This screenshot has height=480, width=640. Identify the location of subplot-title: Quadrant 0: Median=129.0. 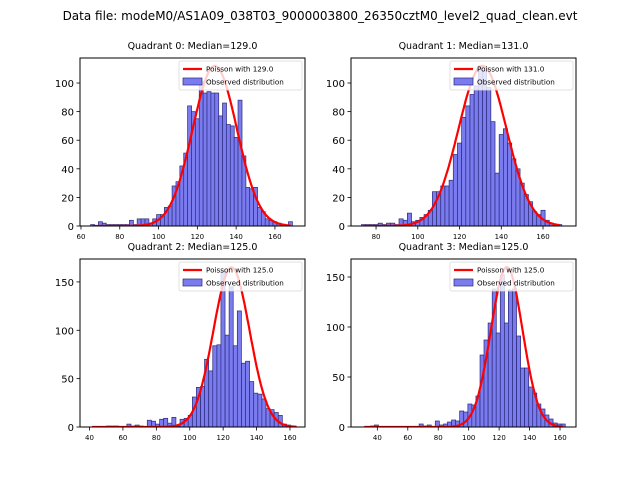
(193, 46).